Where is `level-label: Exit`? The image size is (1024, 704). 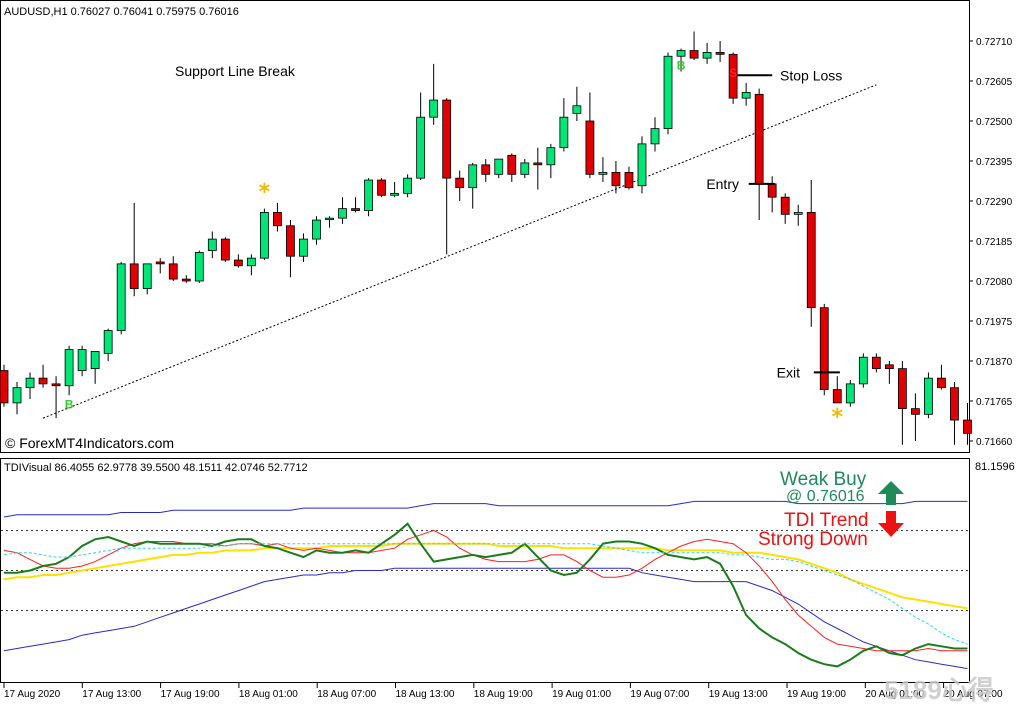 level-label: Exit is located at coordinates (788, 372).